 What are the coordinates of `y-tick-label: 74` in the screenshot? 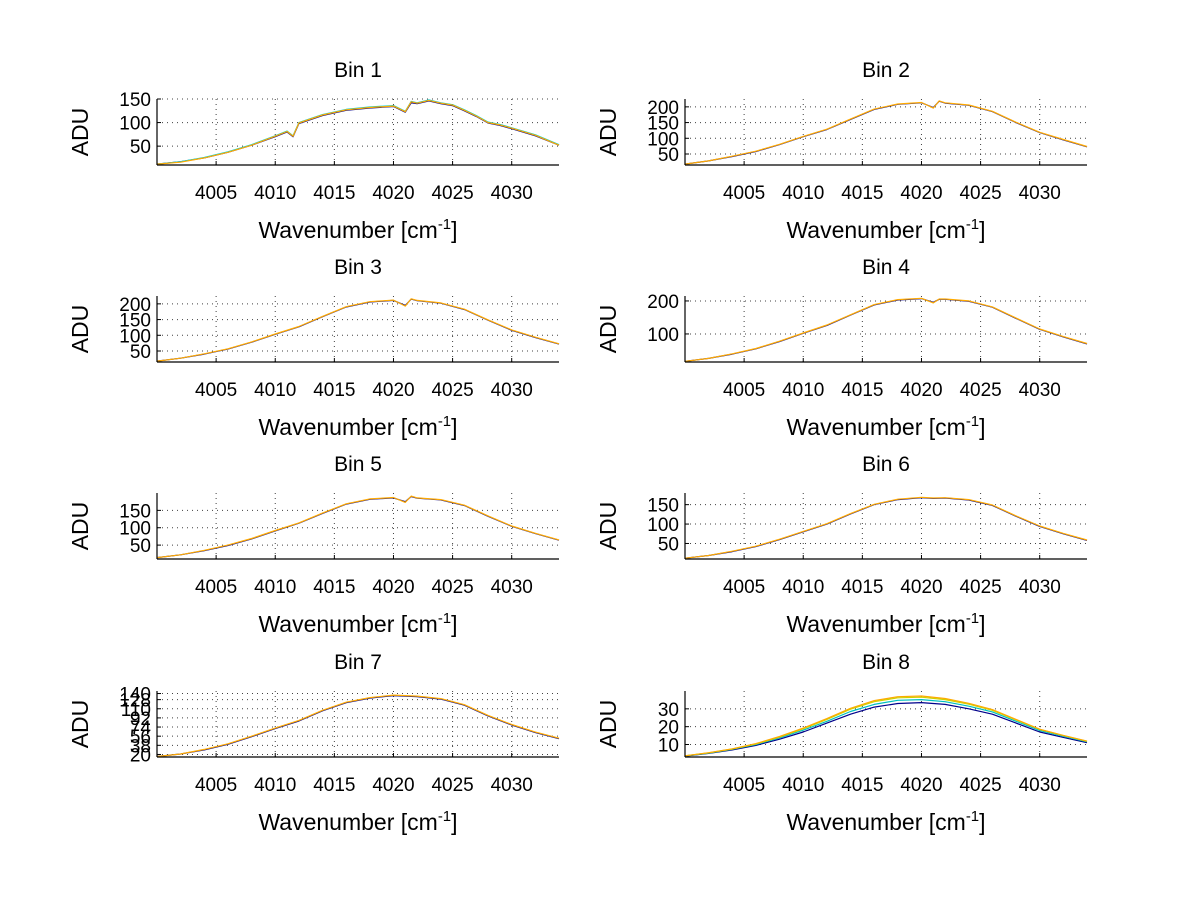 It's located at (141, 728).